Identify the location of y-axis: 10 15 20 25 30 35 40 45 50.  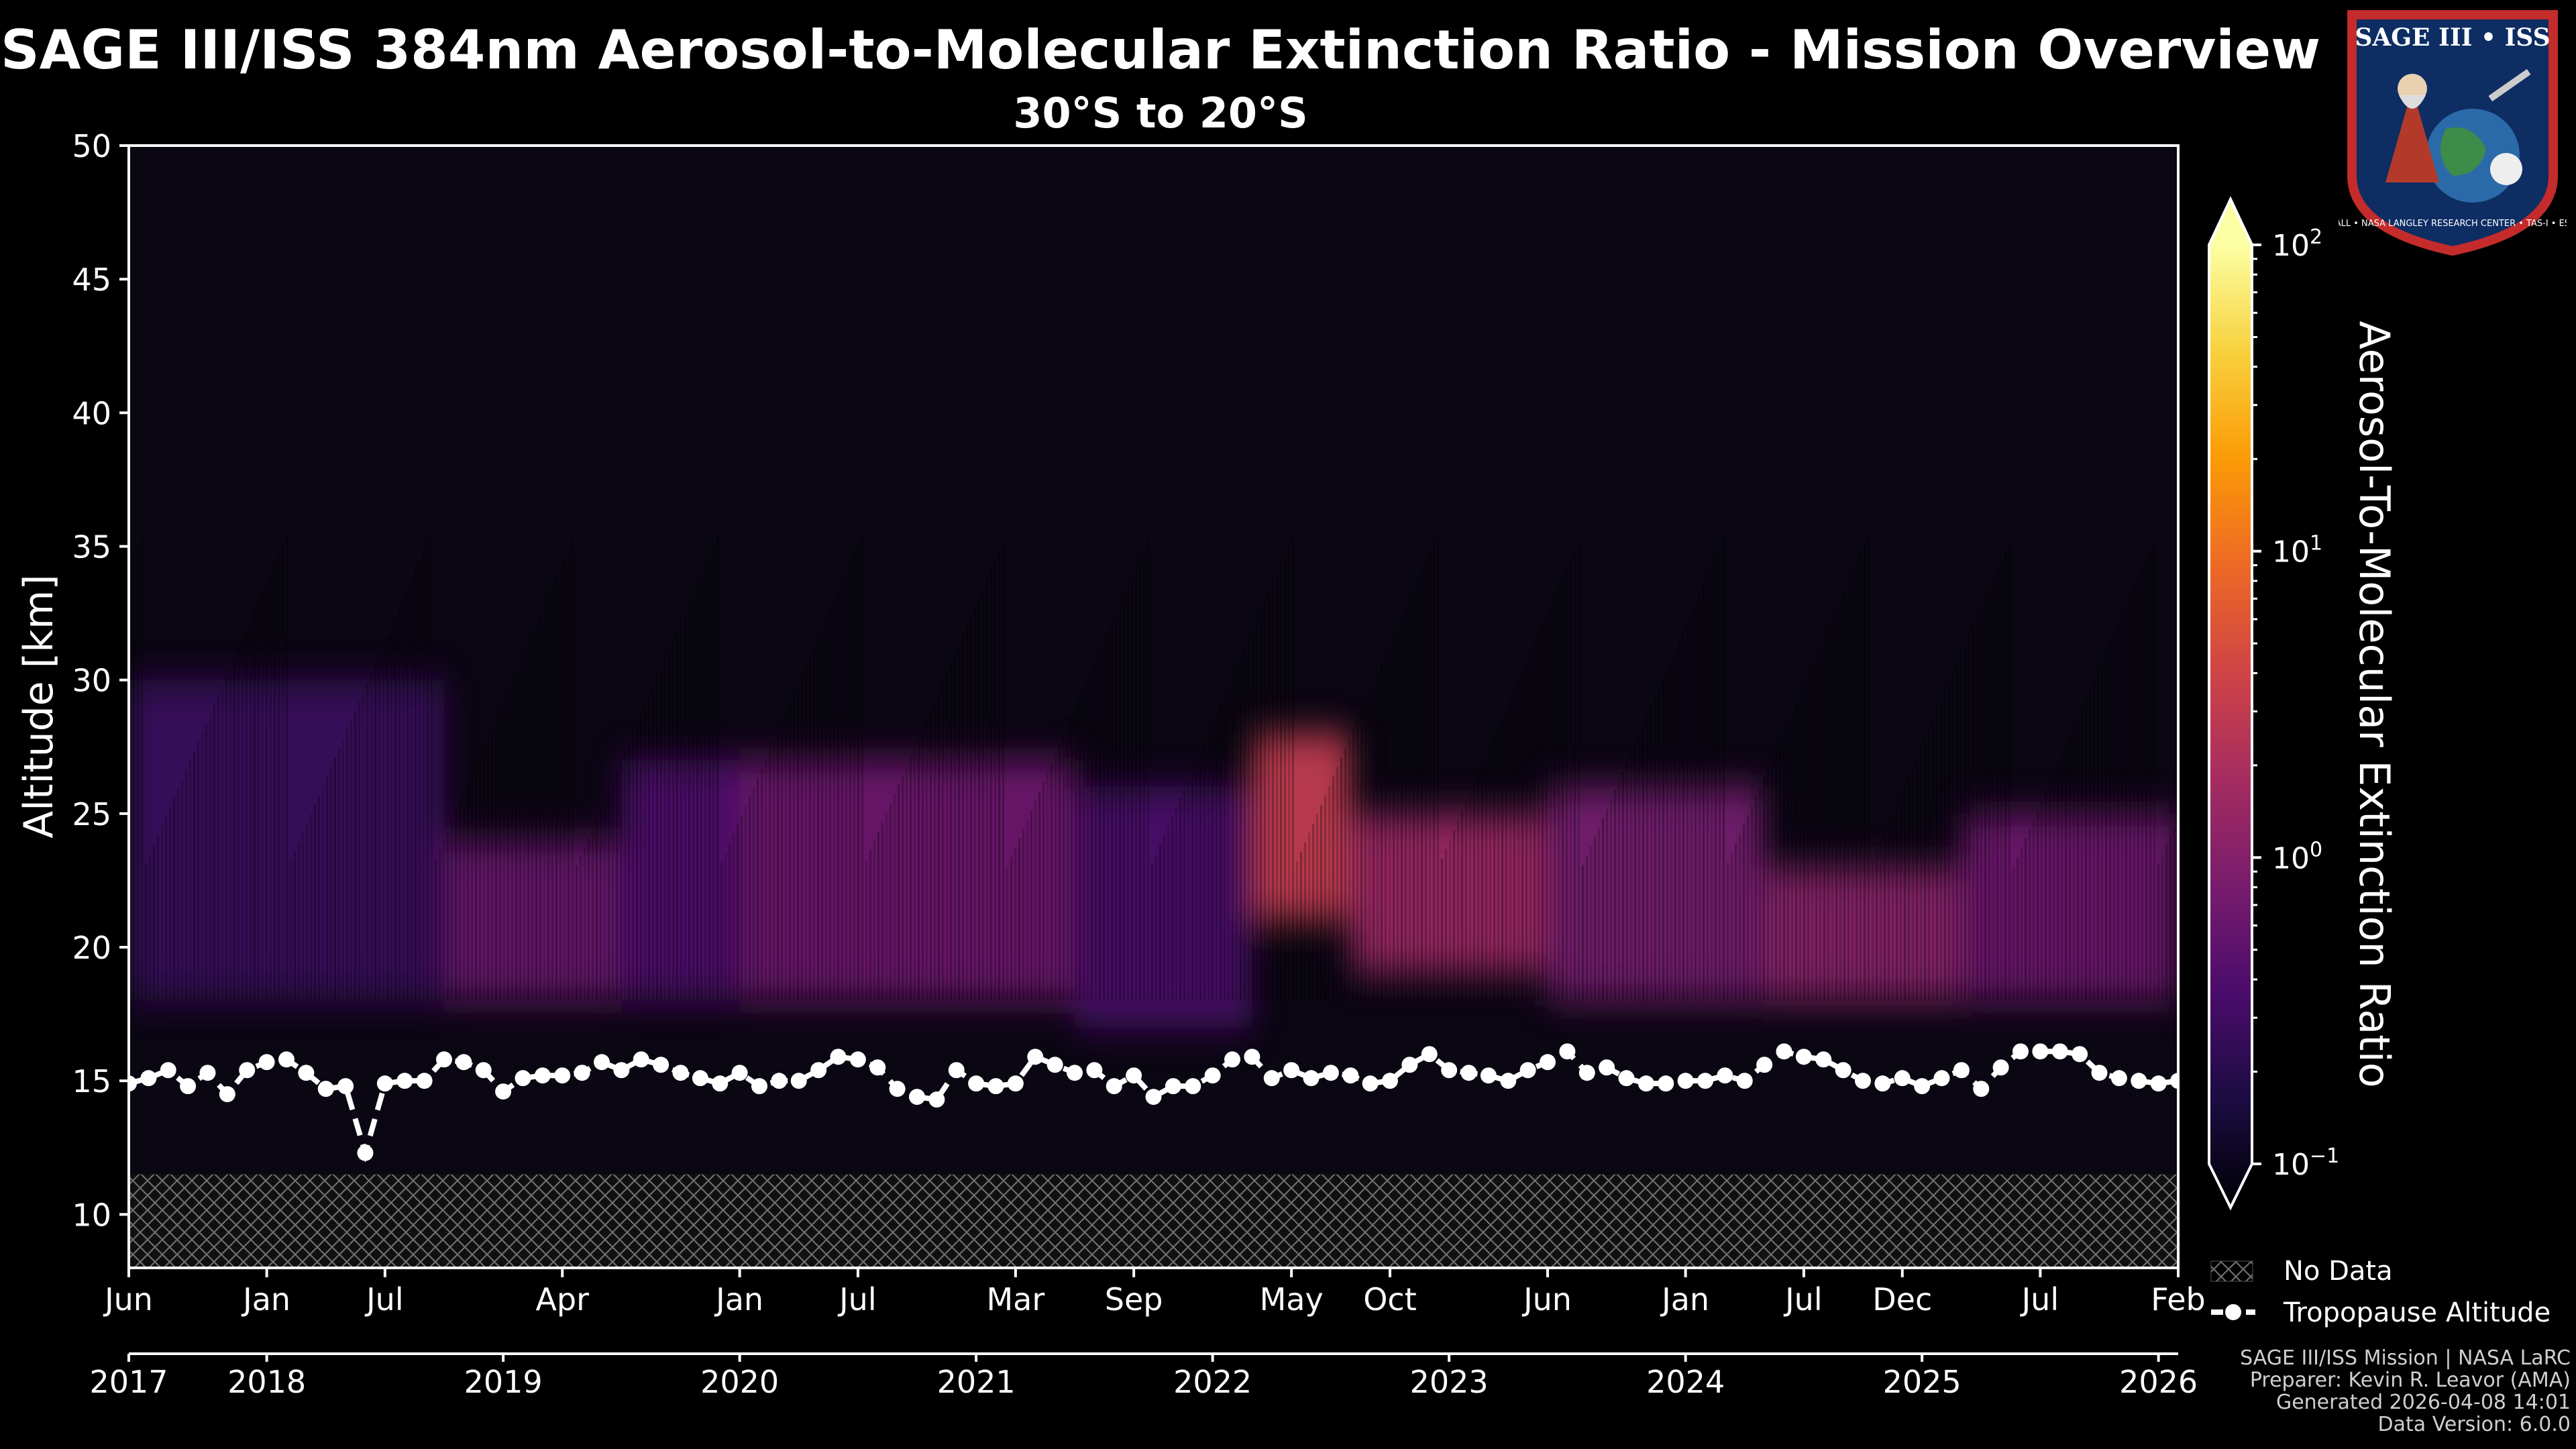
(100, 680).